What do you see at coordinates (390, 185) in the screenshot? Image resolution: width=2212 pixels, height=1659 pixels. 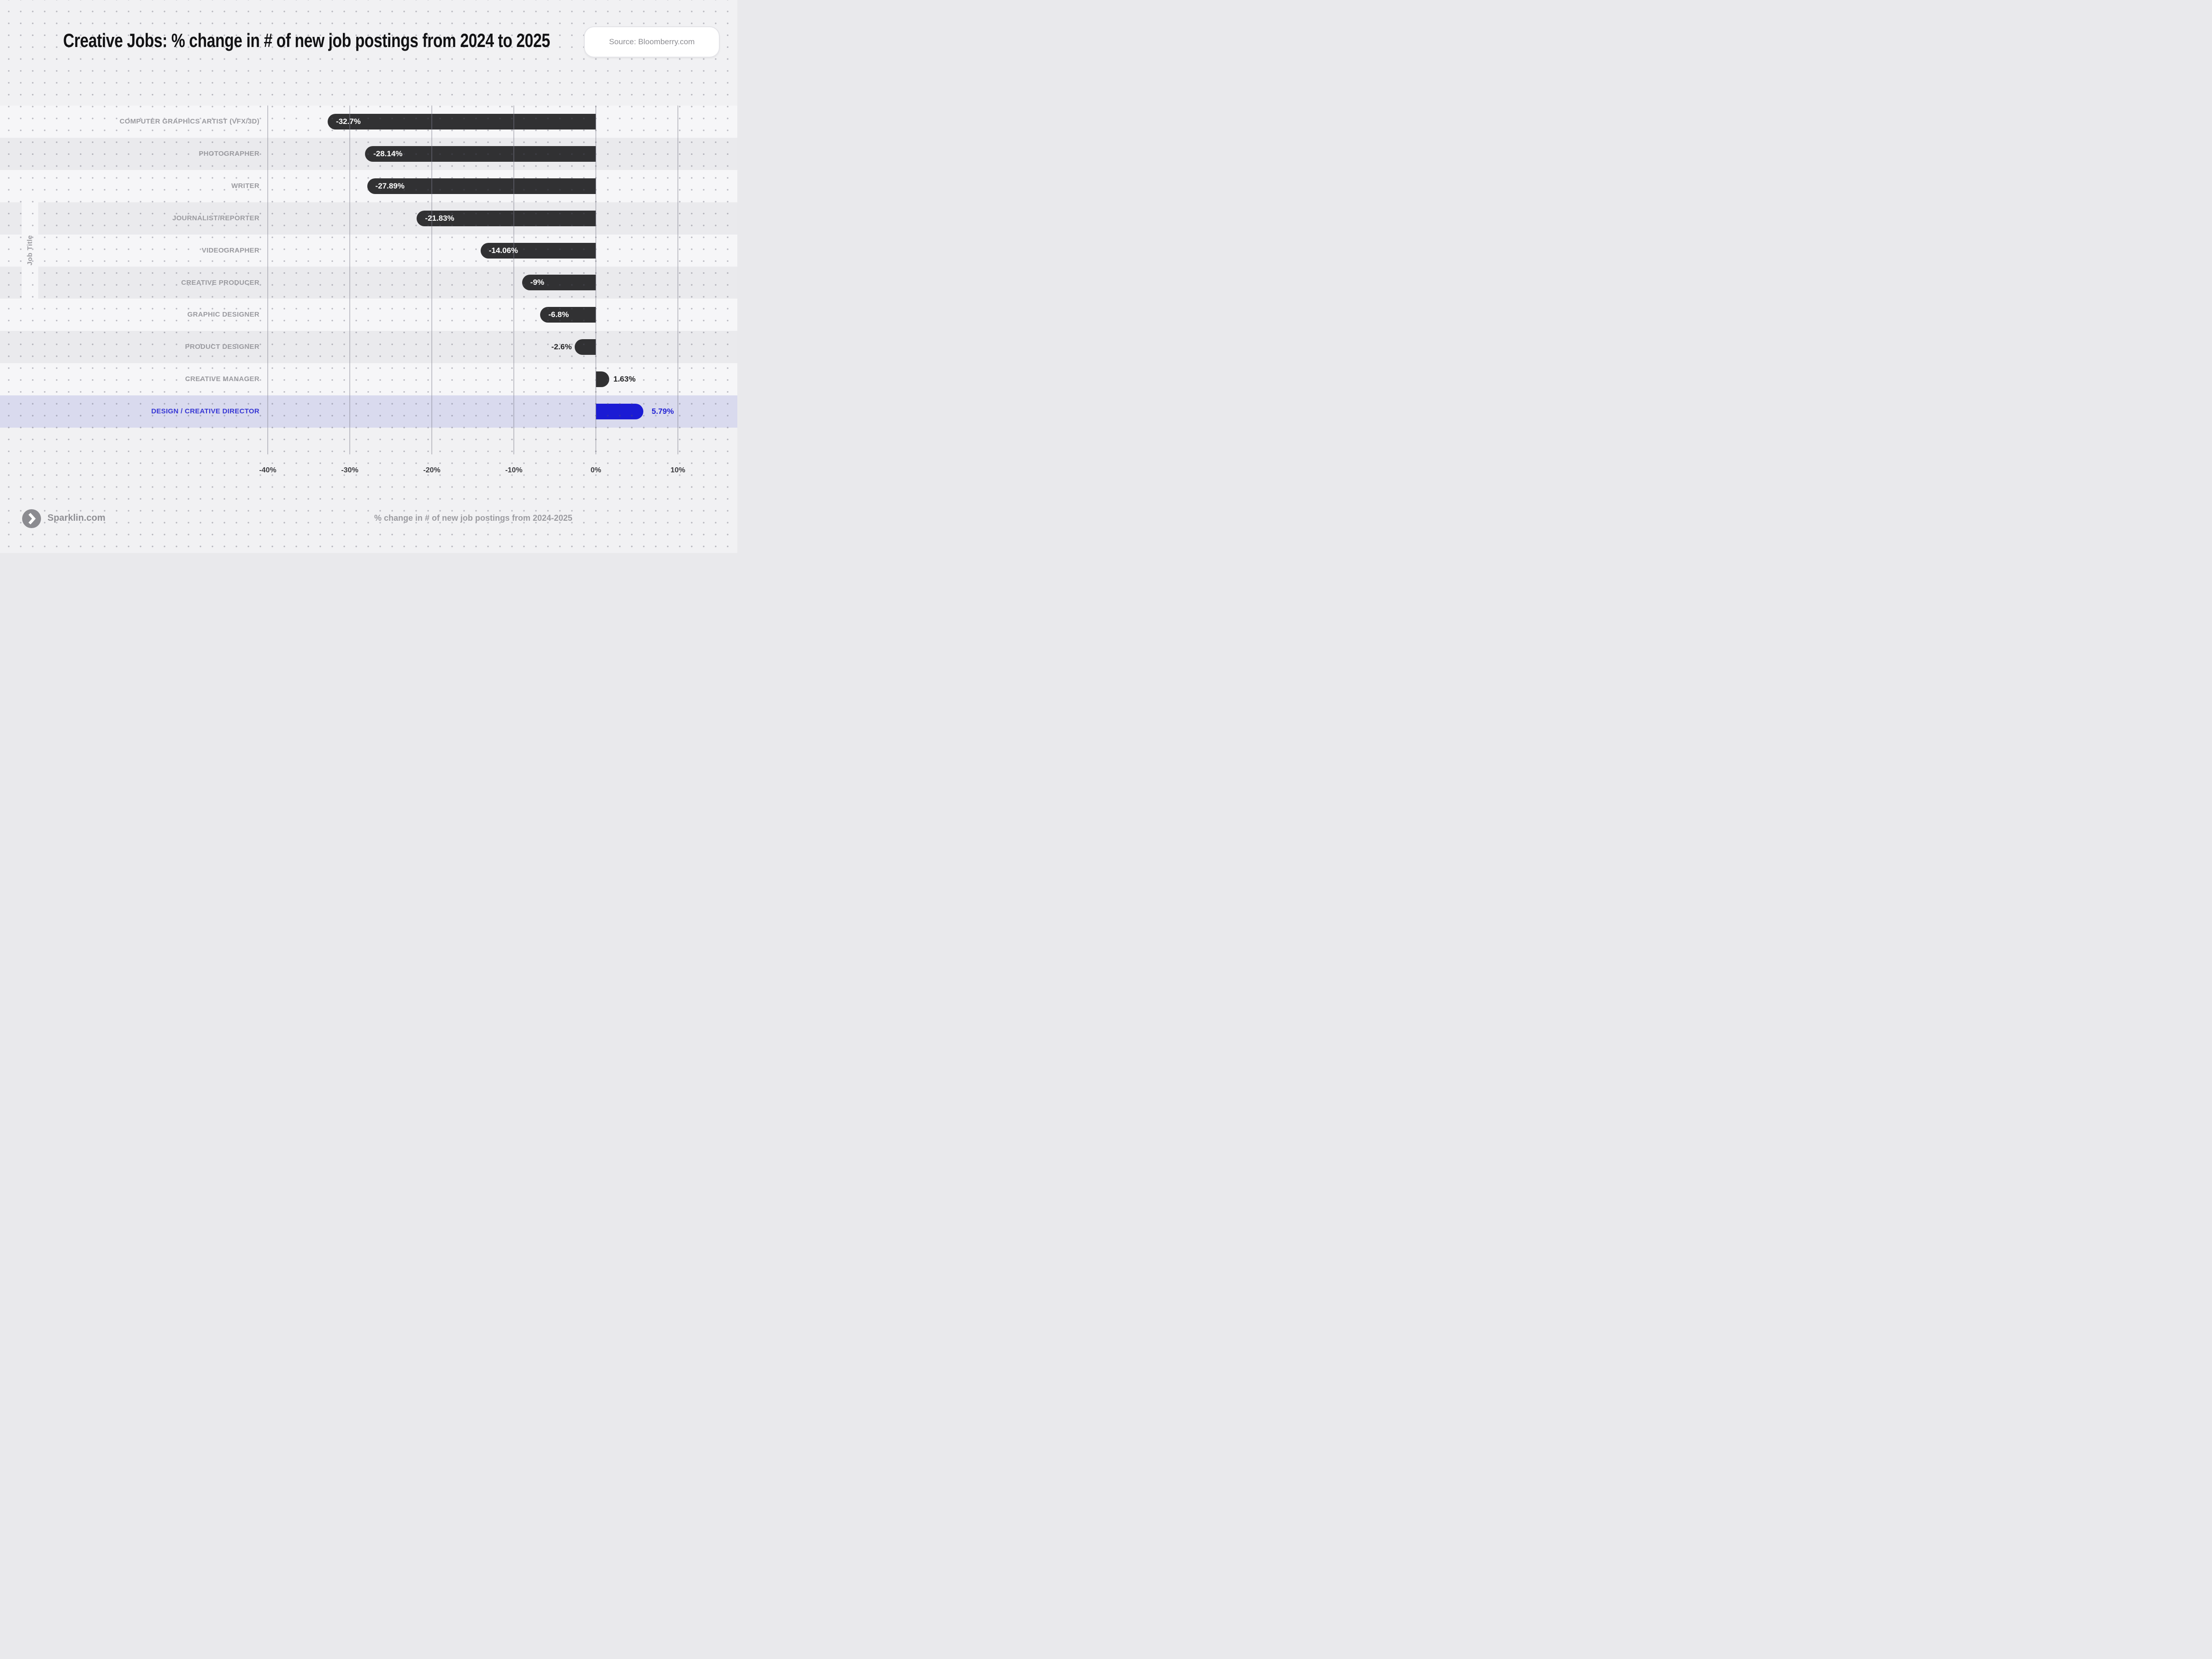 I see `bar-value-label: -27.89%` at bounding box center [390, 185].